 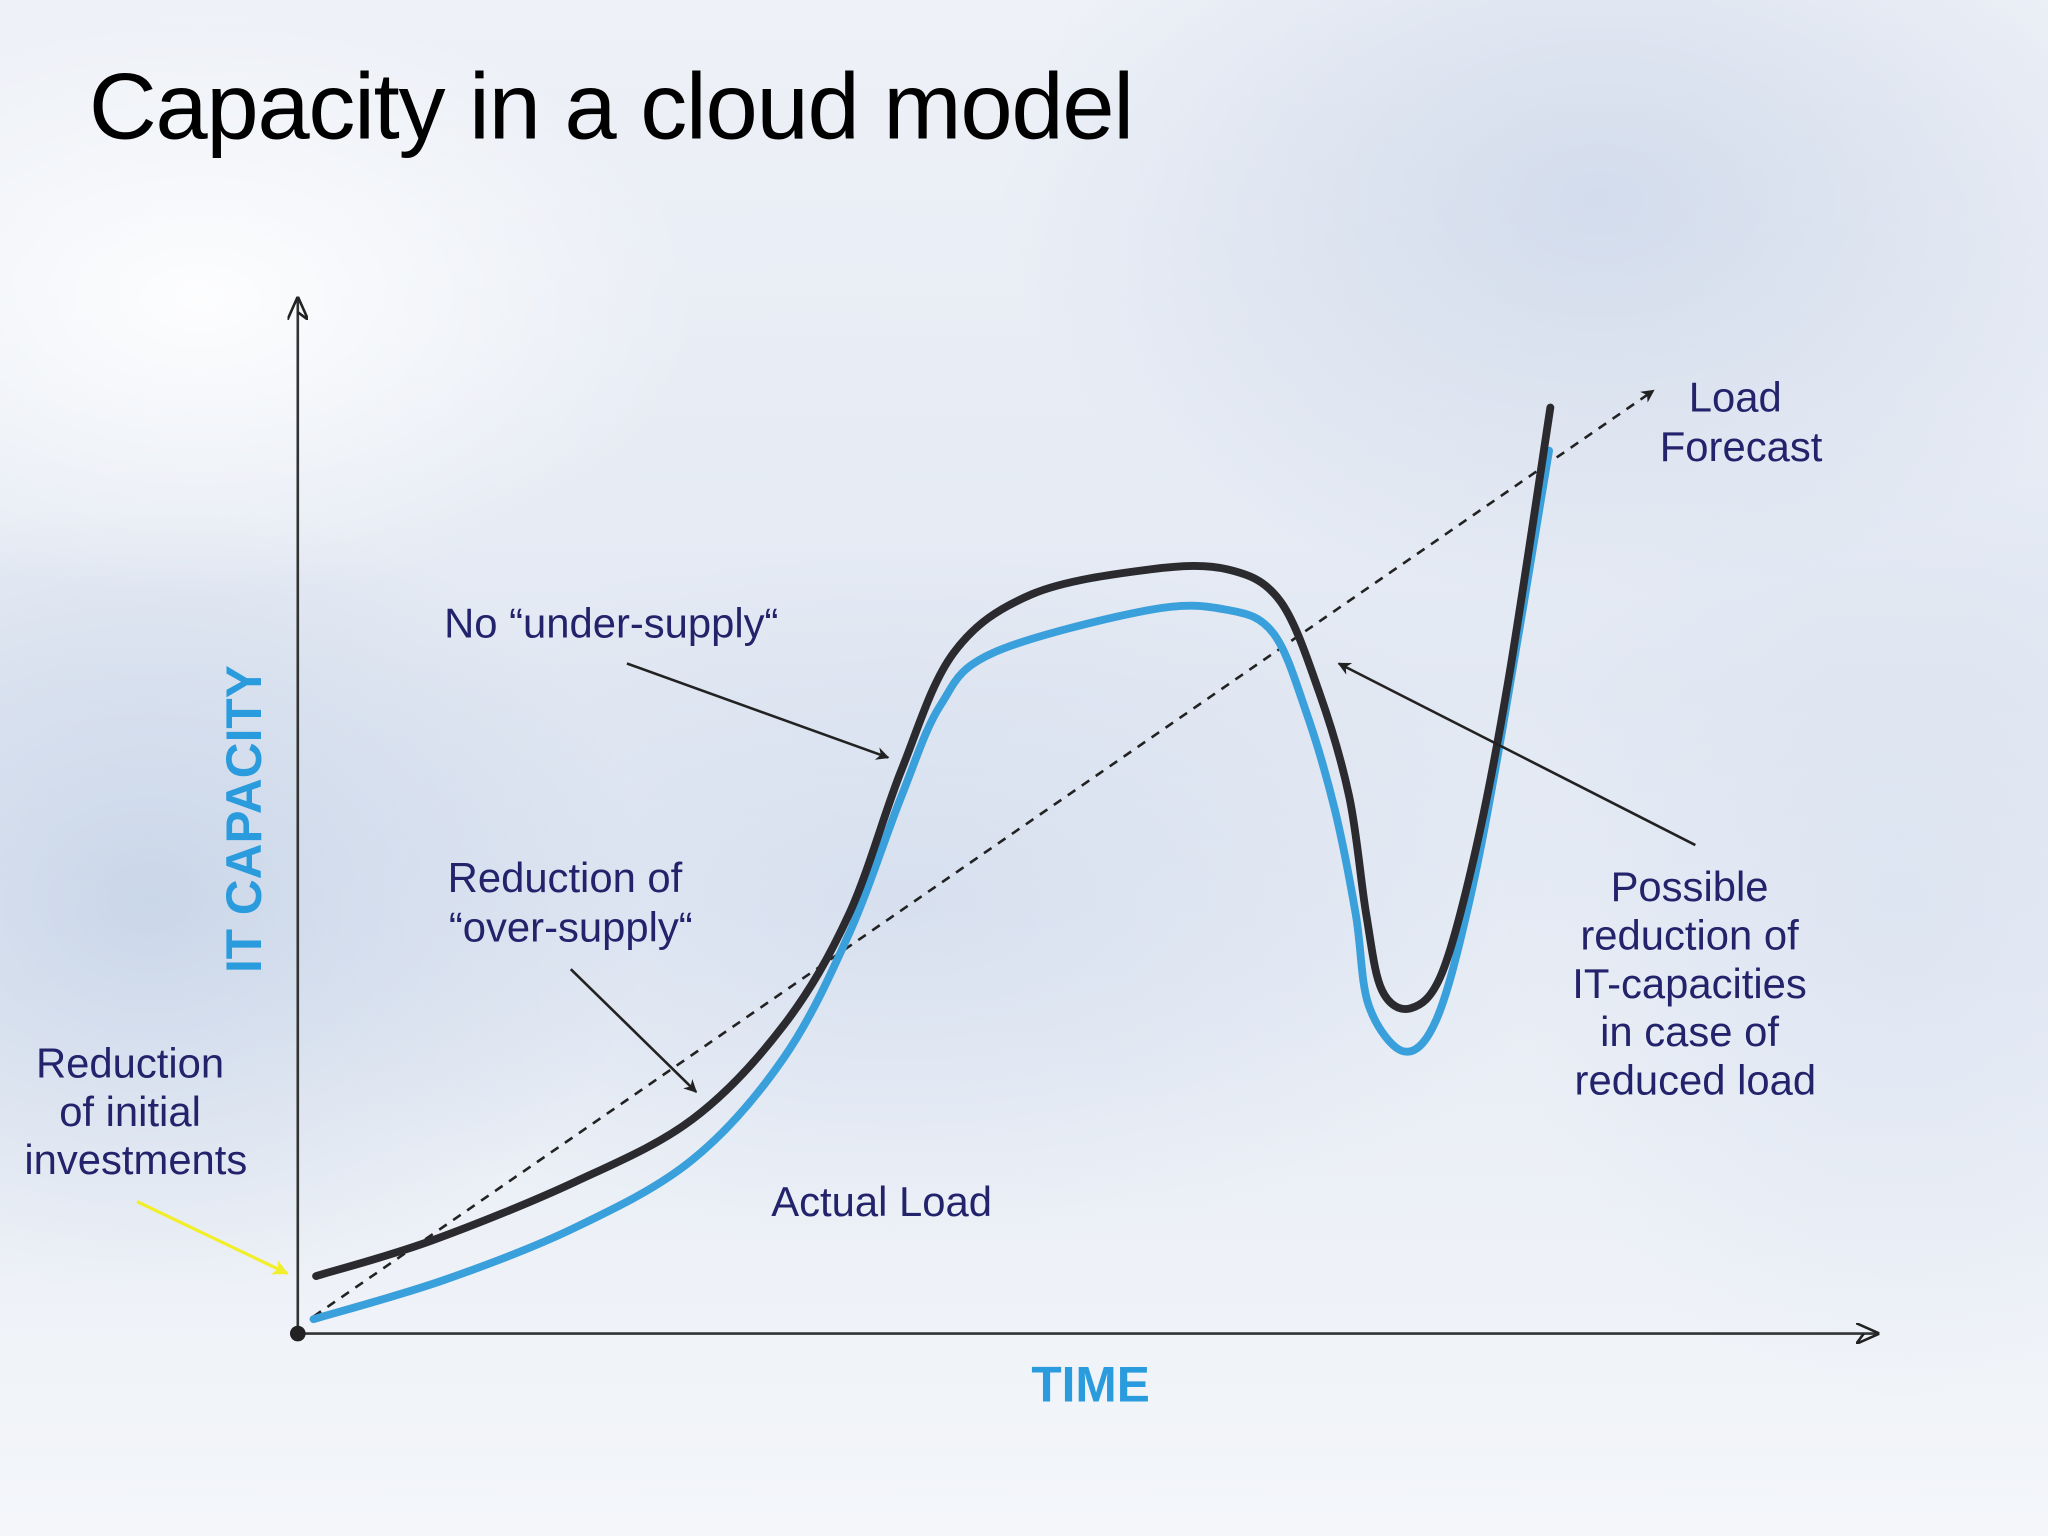 I want to click on initial-investments-label: Reduction of initial investments, so click(x=135, y=1112).